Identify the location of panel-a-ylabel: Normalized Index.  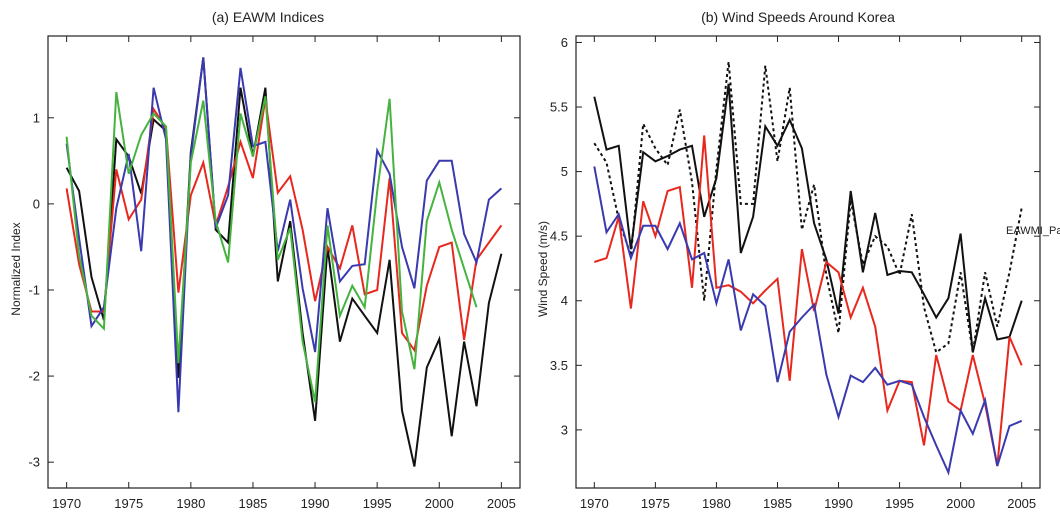
(16, 268).